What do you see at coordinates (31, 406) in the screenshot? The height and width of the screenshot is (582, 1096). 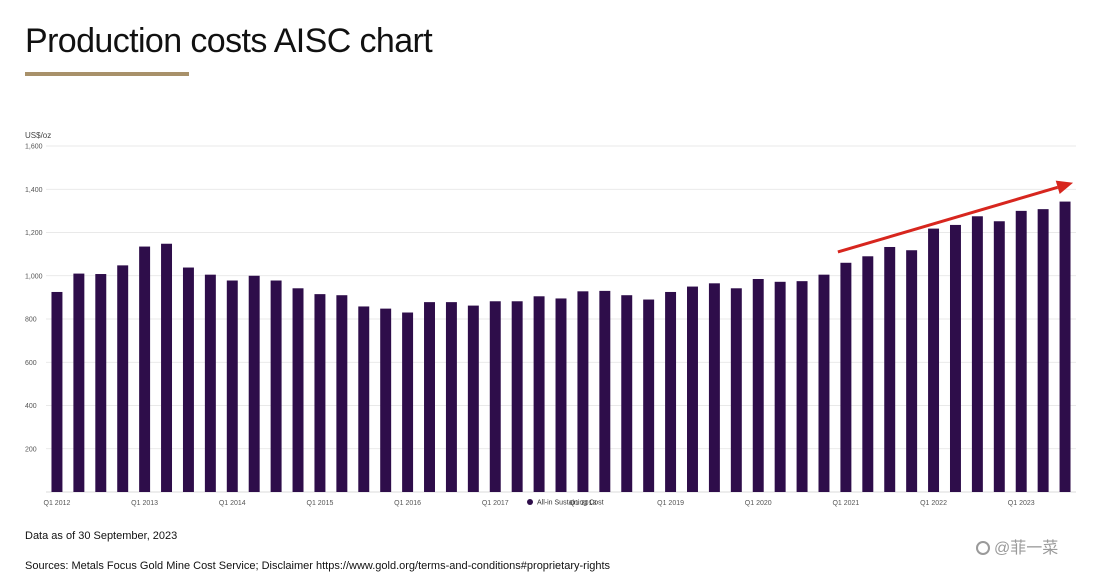 I see `y-tick-label: 400` at bounding box center [31, 406].